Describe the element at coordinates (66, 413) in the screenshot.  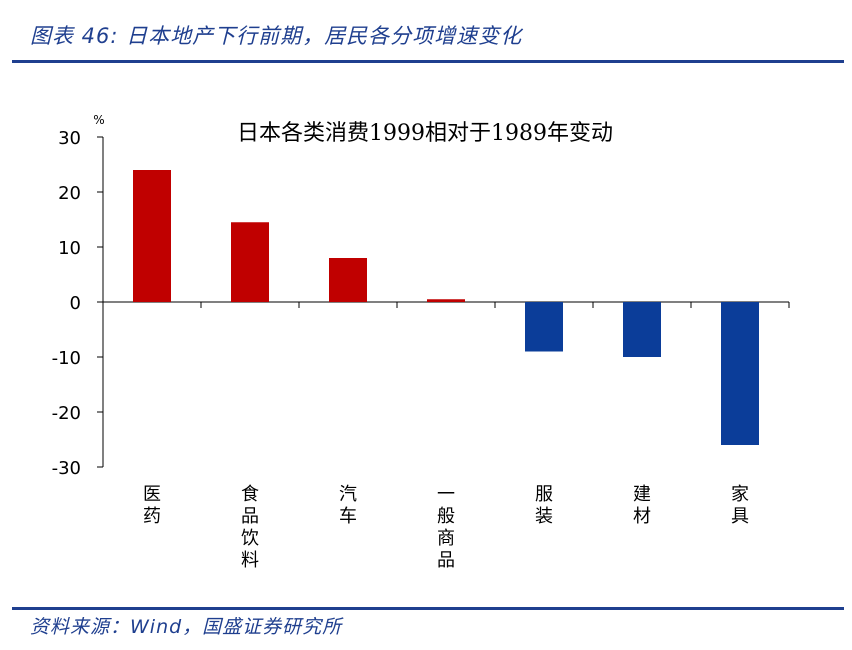
I see `y-tick-label: -20` at that location.